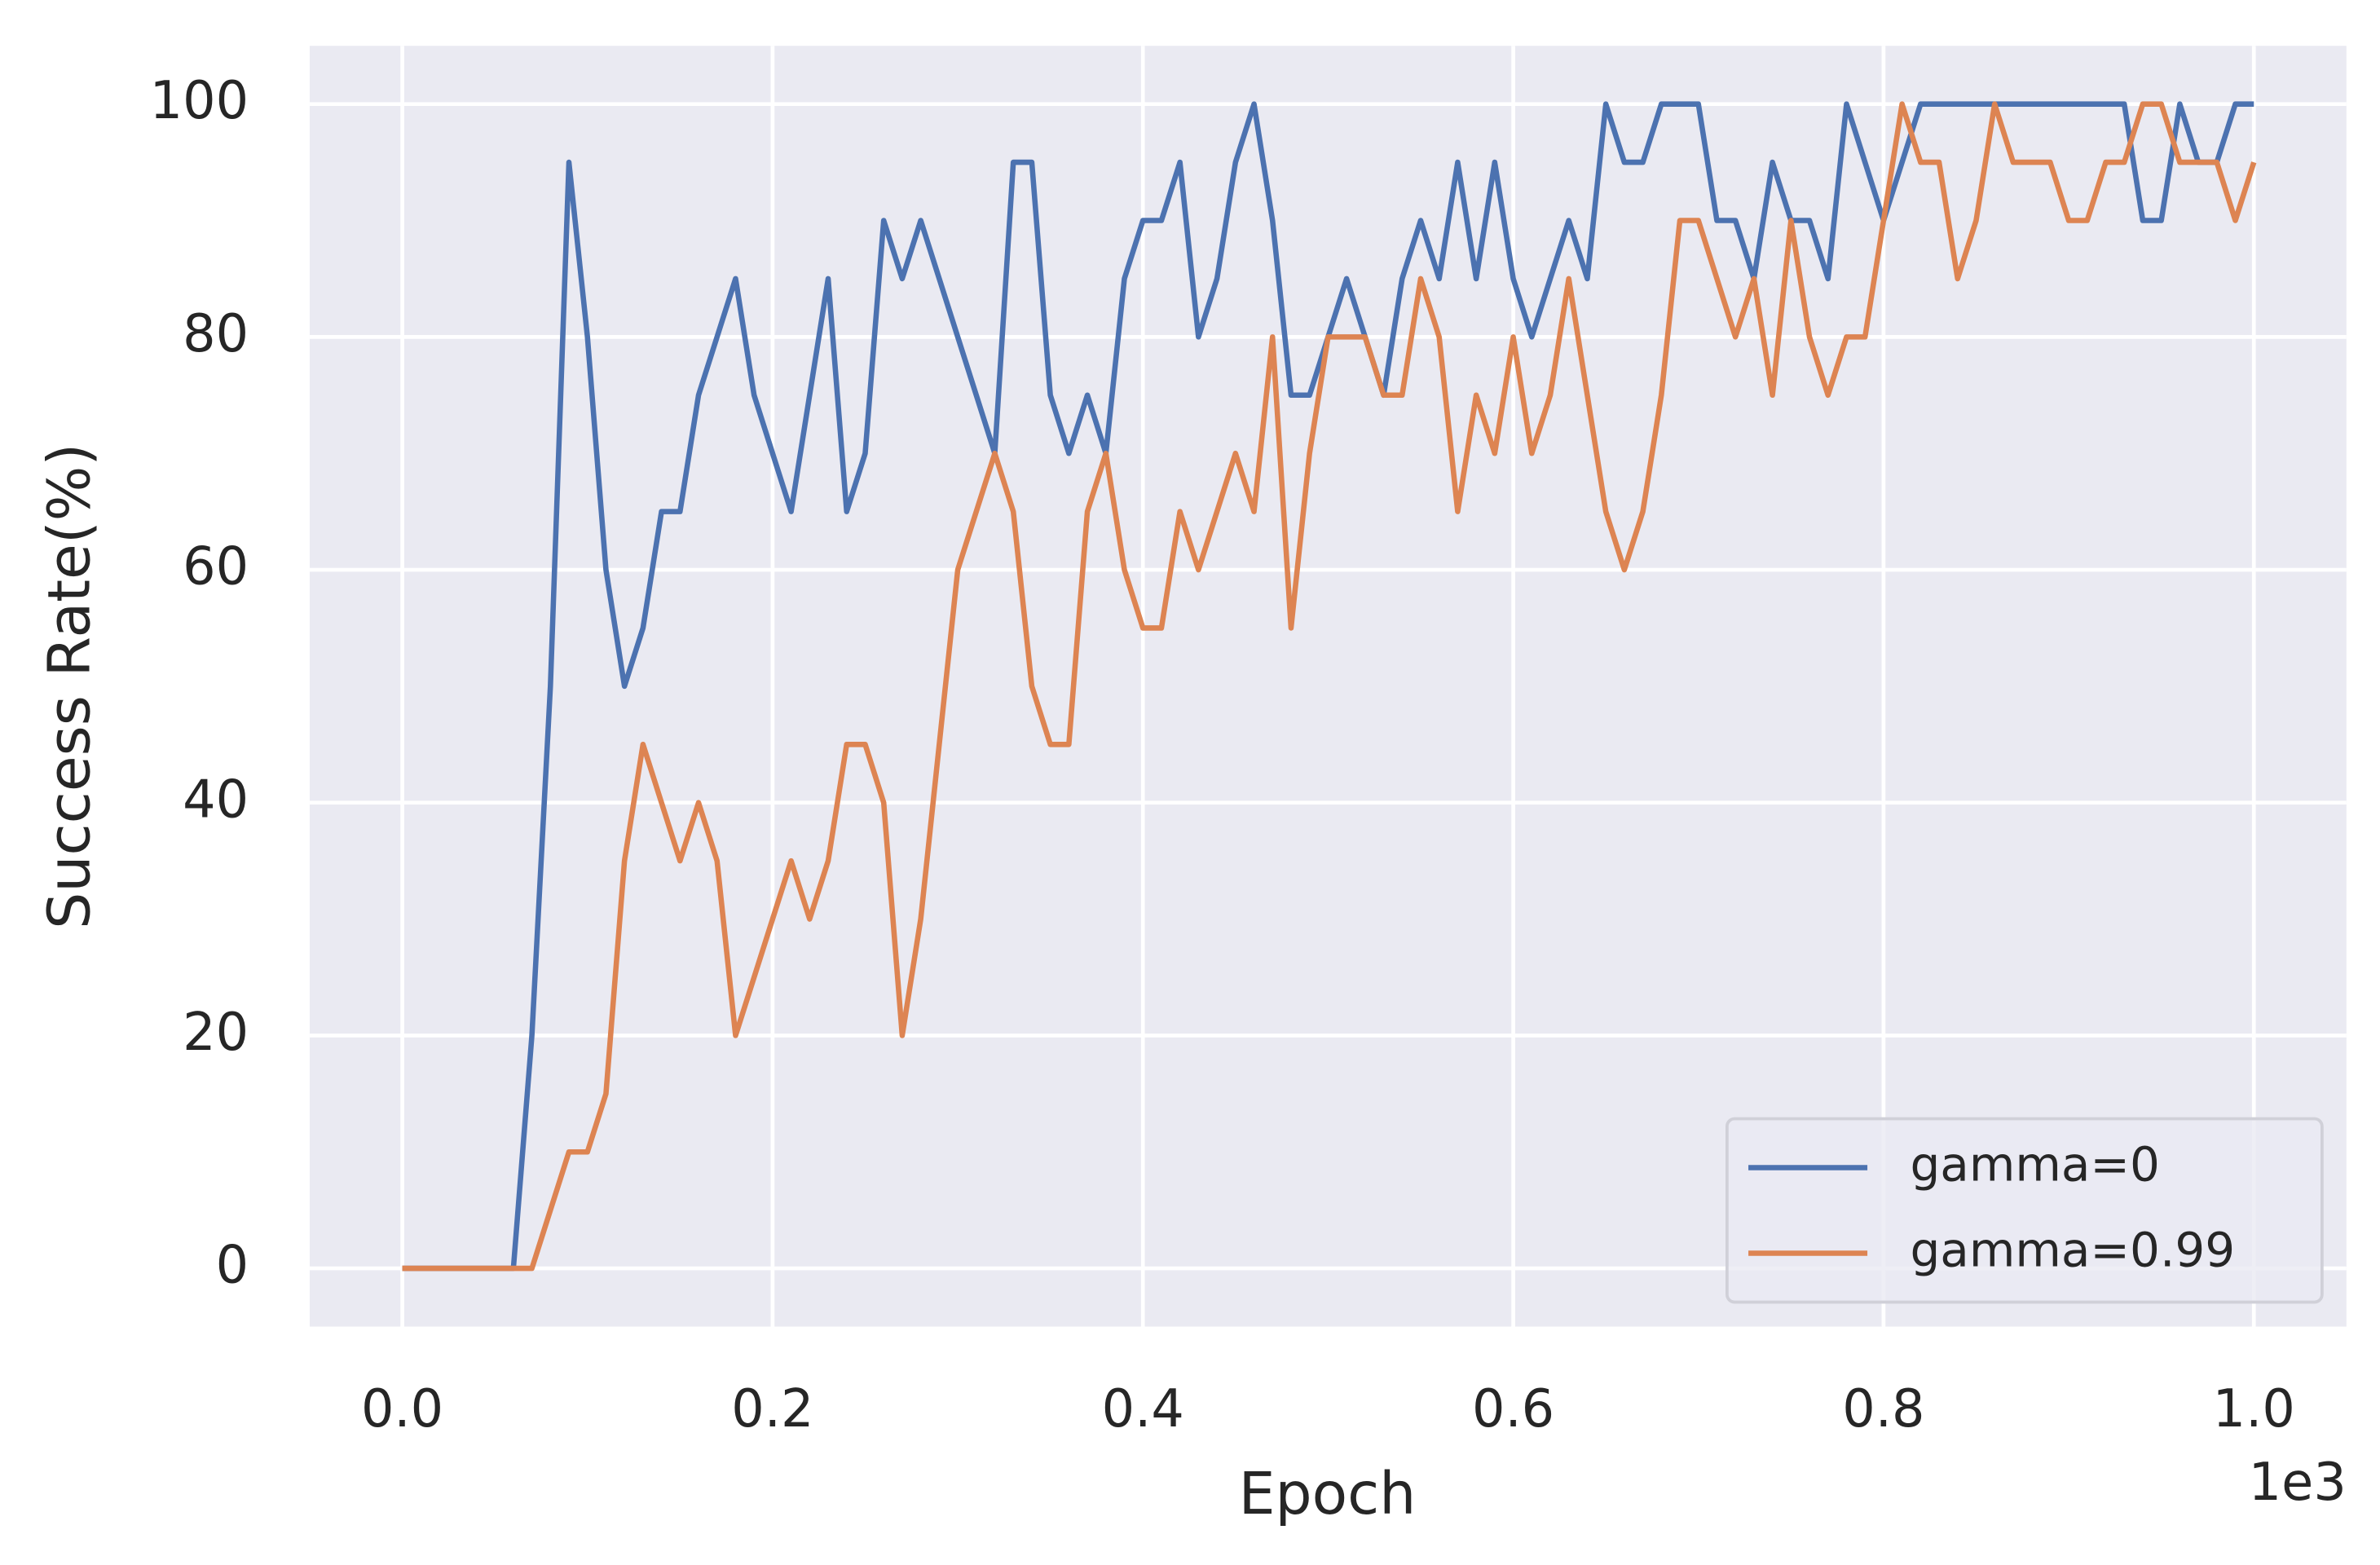 The width and height of the screenshot is (2380, 1565). What do you see at coordinates (2298, 1483) in the screenshot?
I see `x-offset-label: 1e3` at bounding box center [2298, 1483].